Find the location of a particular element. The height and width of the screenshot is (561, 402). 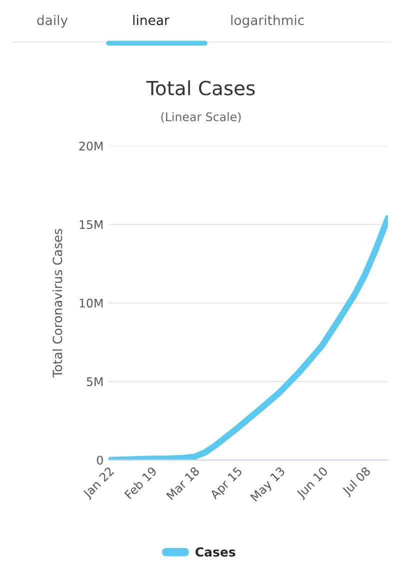

y-tick-label: 20M is located at coordinates (91, 146).